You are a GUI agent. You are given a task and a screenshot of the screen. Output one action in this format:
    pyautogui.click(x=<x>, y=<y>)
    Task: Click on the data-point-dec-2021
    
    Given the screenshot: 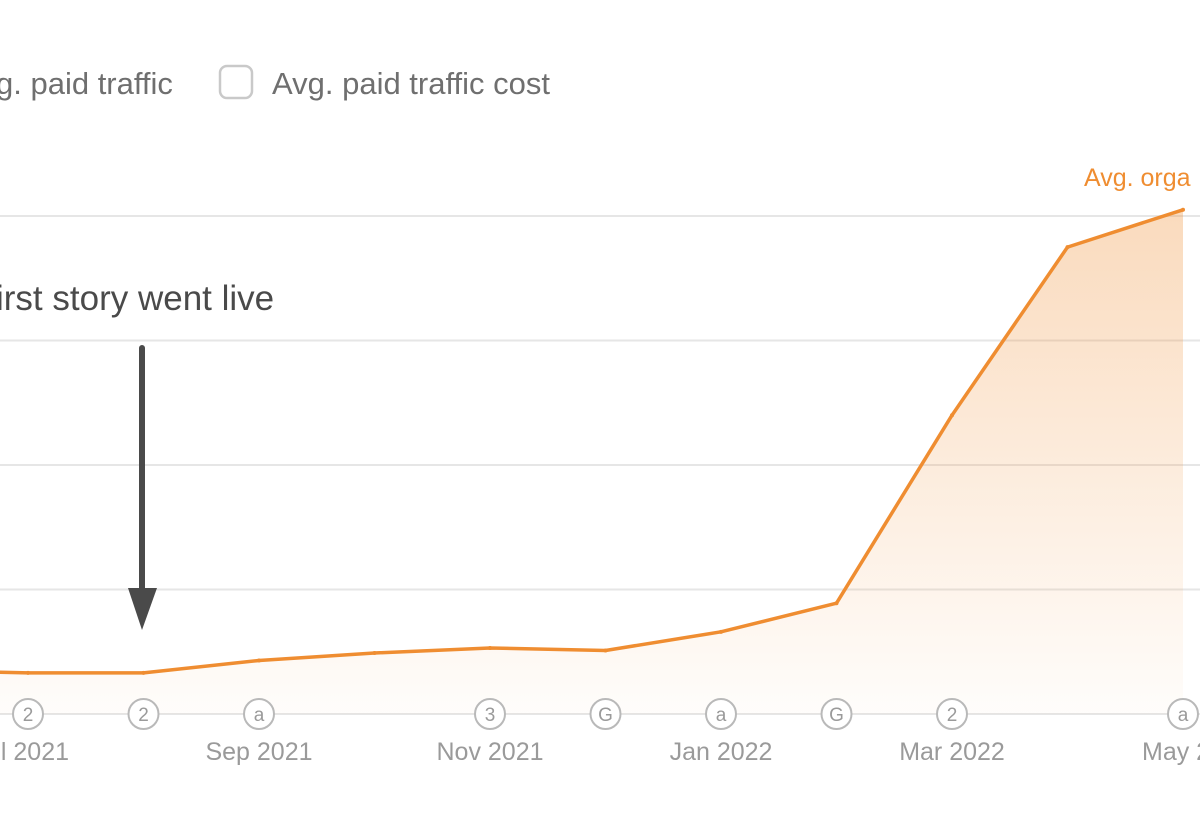 What is the action you would take?
    pyautogui.click(x=605, y=650)
    